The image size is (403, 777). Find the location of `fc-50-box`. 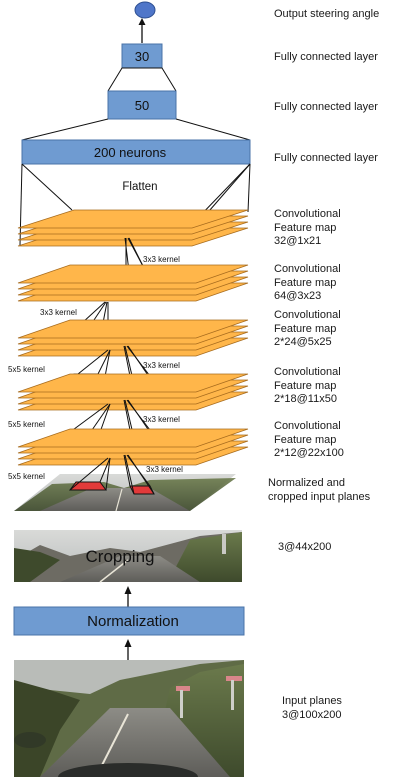

fc-50-box is located at coordinates (142, 105).